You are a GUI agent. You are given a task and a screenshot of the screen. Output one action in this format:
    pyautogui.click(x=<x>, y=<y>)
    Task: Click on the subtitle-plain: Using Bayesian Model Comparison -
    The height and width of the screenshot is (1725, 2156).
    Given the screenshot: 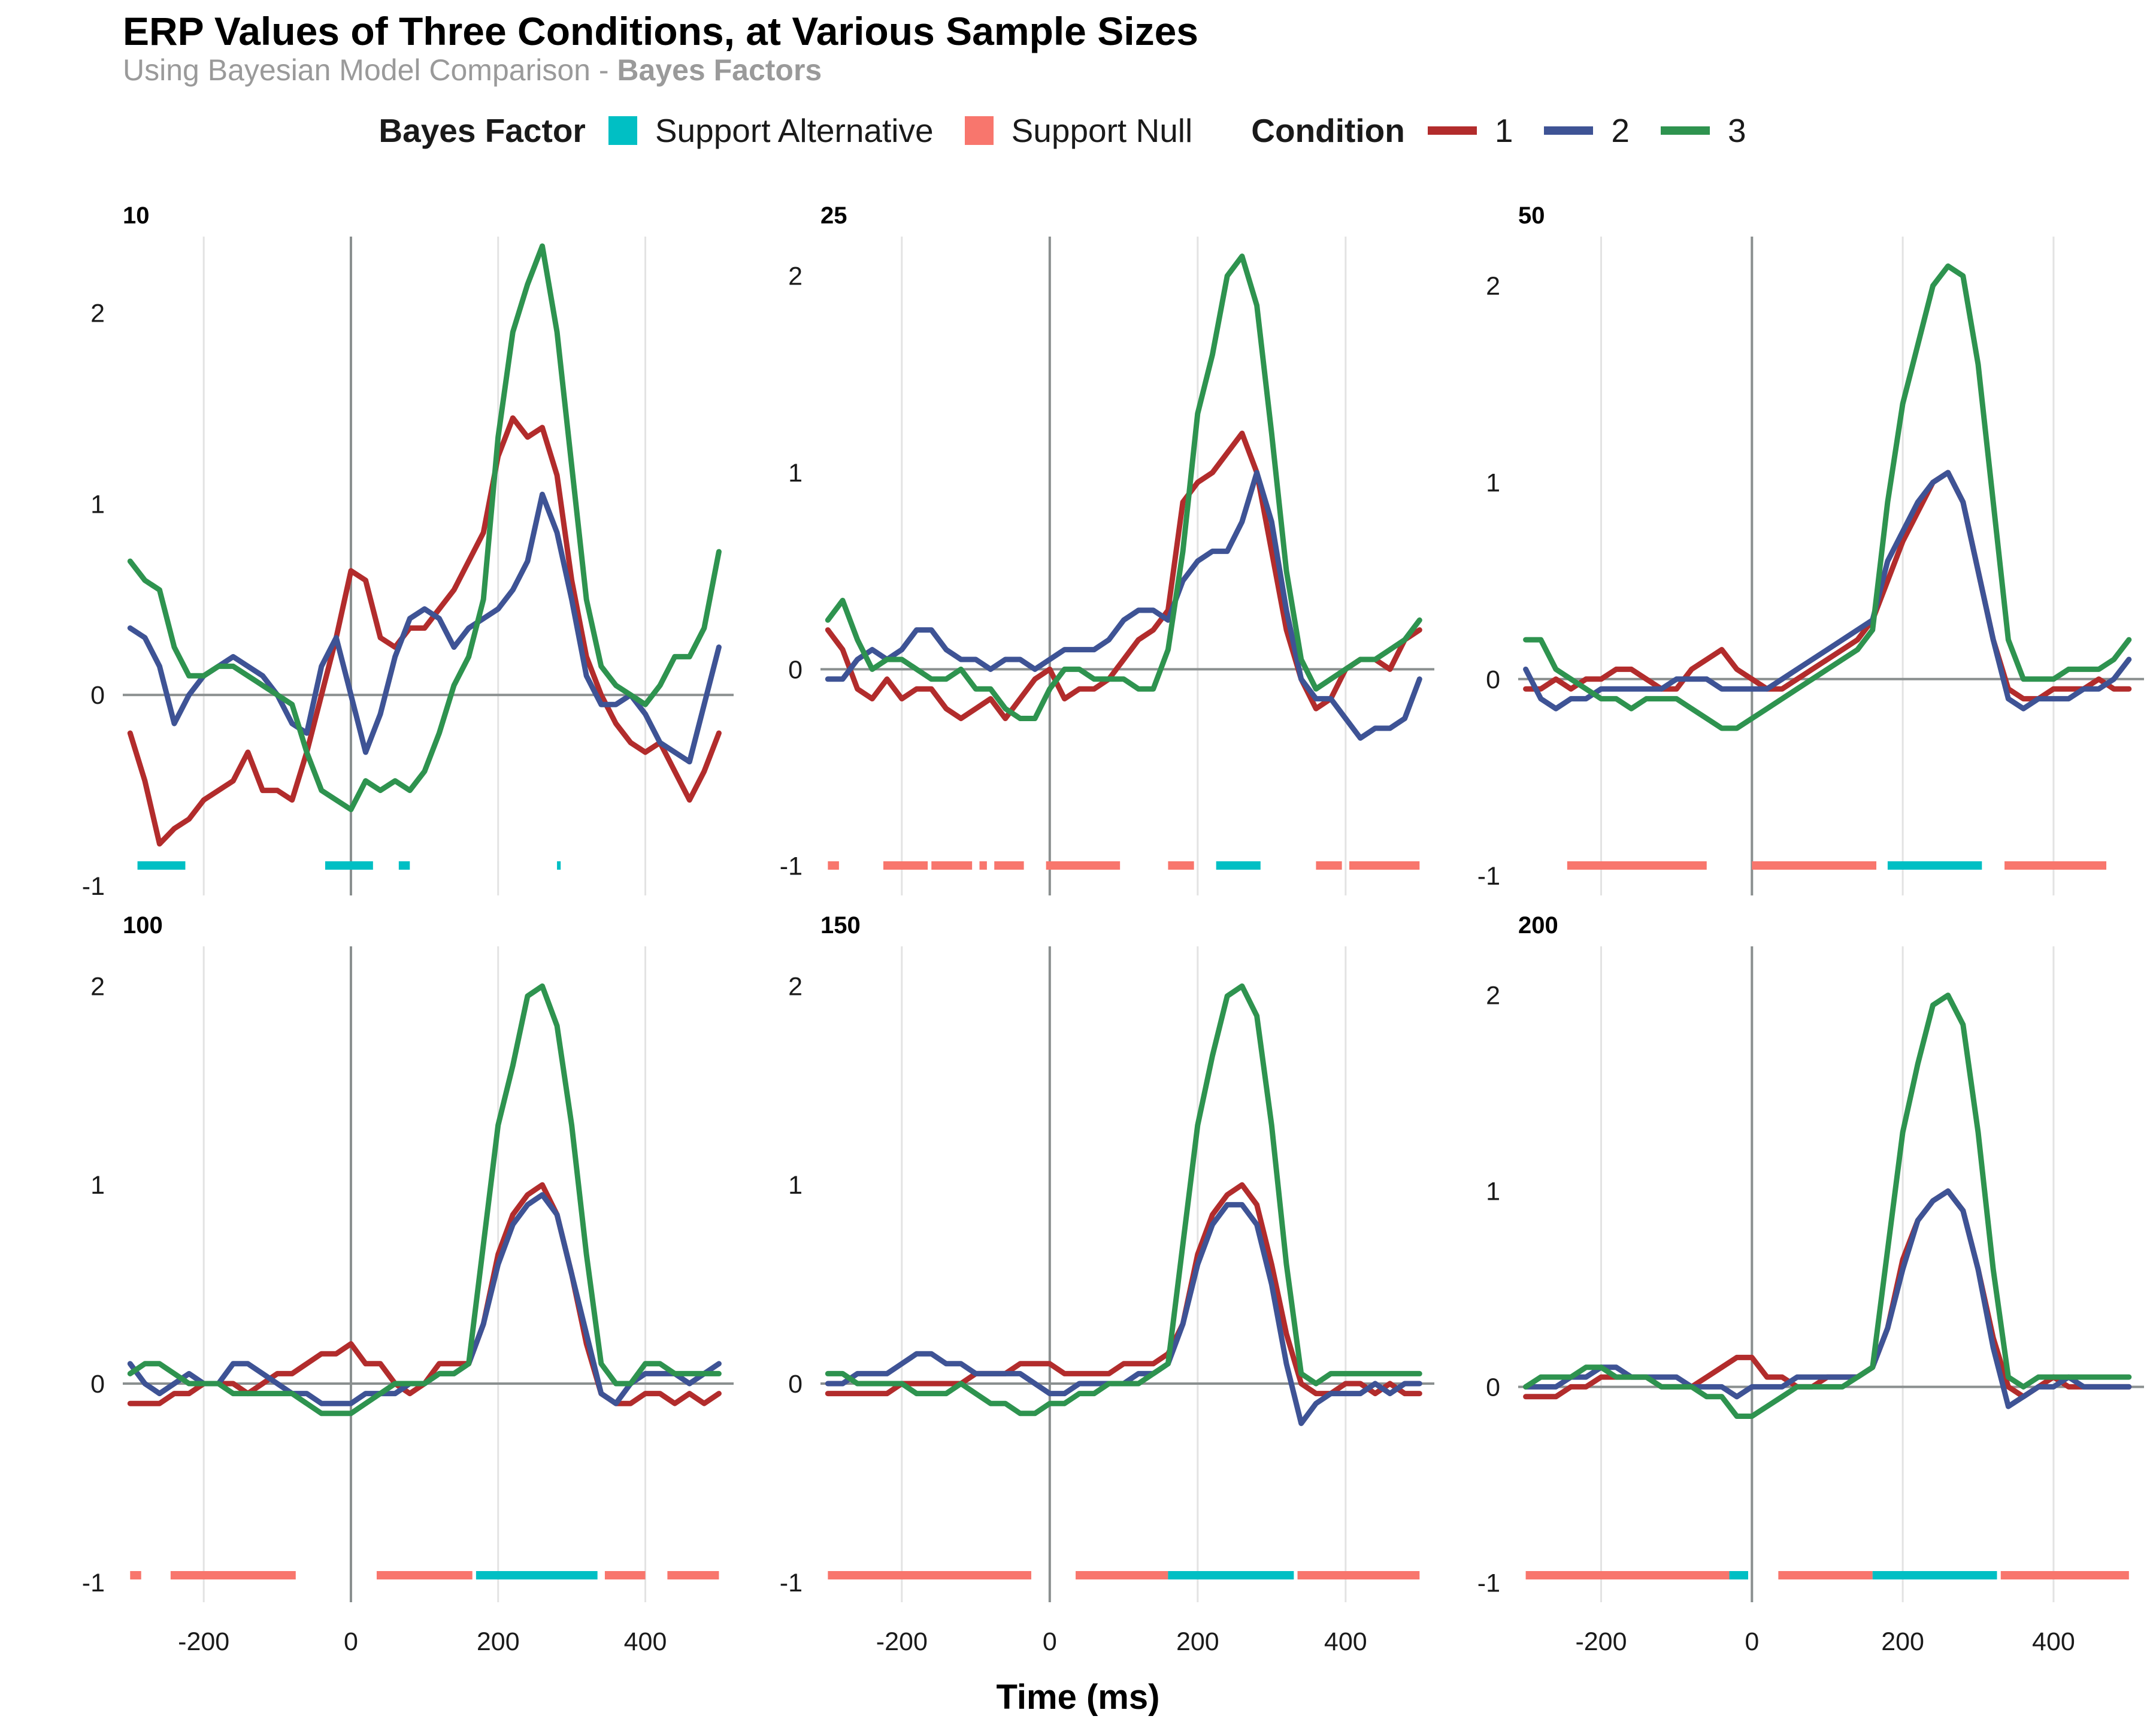 What is the action you would take?
    pyautogui.click(x=370, y=70)
    